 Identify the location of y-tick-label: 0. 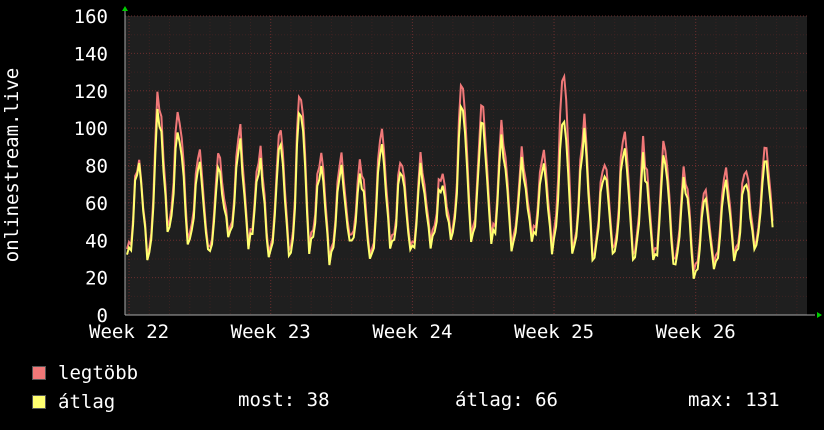
(102, 316).